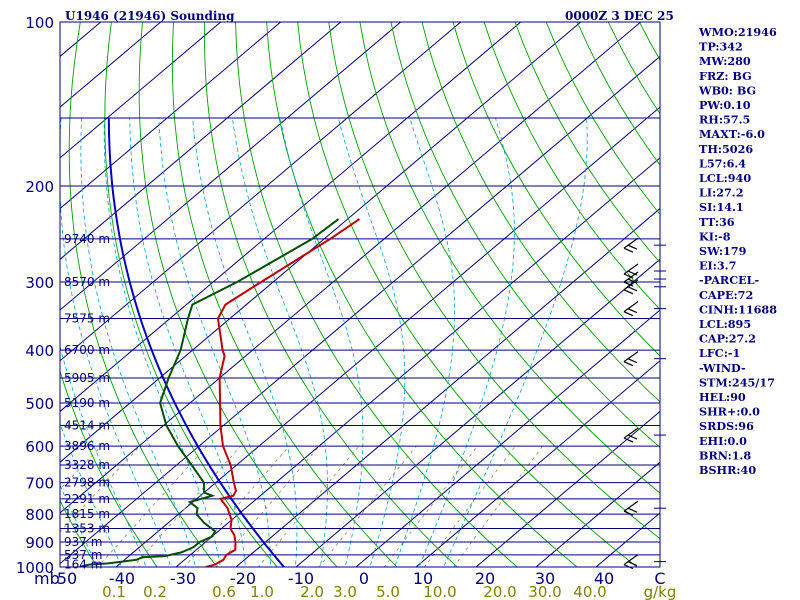 The width and height of the screenshot is (800, 600). I want to click on temperature-tick-label: -10, so click(301, 578).